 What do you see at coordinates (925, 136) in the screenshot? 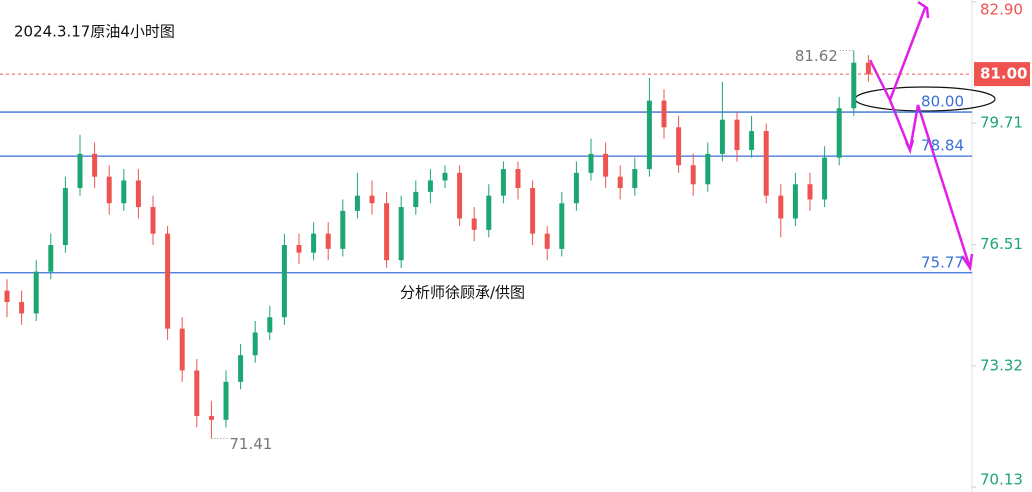
I see `forecast-arrows` at bounding box center [925, 136].